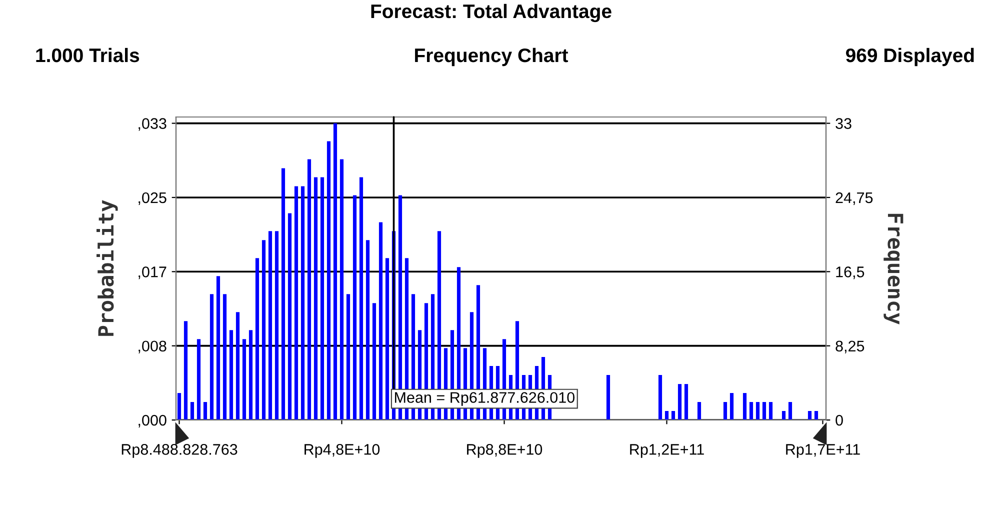  I want to click on text: 1.000 Trials, so click(88, 55).